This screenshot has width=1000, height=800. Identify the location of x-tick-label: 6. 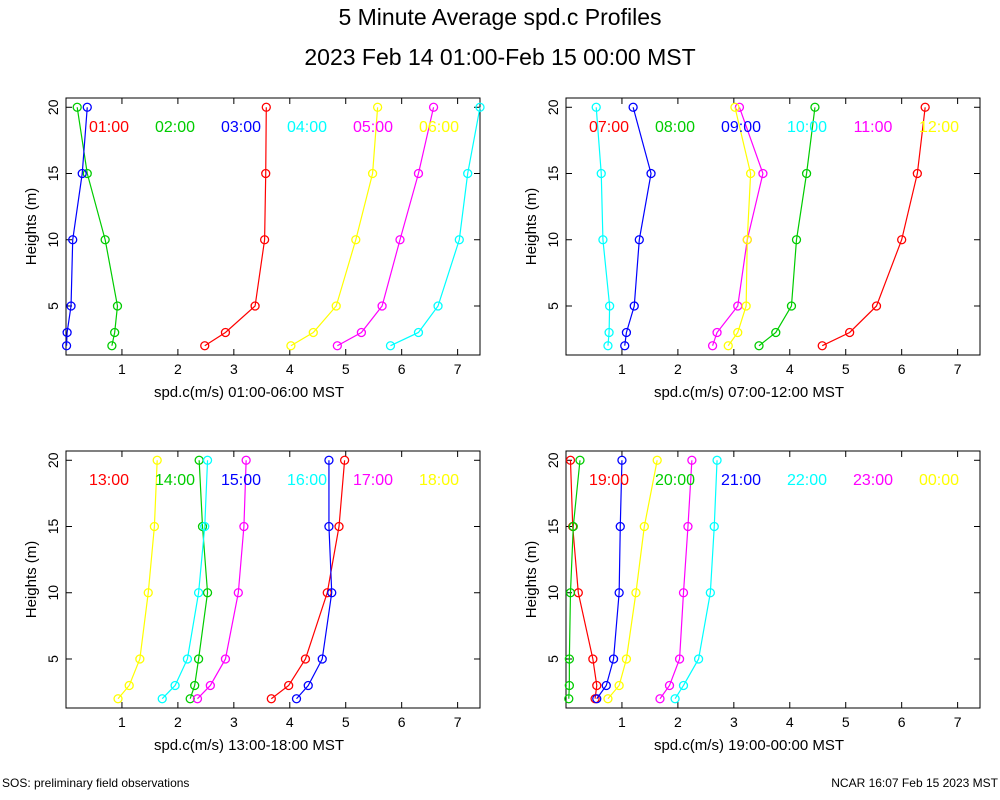
(902, 369).